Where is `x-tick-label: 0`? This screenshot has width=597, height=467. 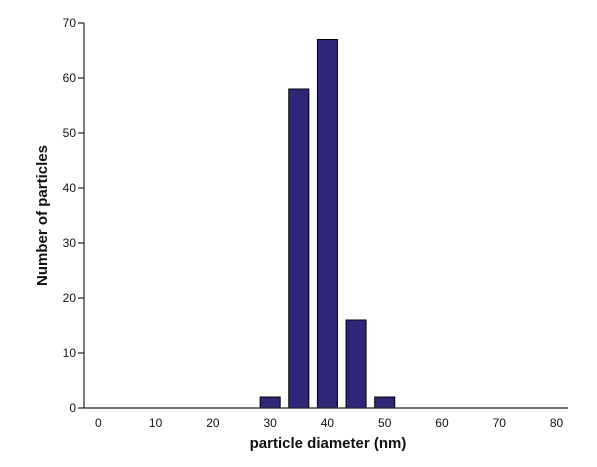 x-tick-label: 0 is located at coordinates (98, 423).